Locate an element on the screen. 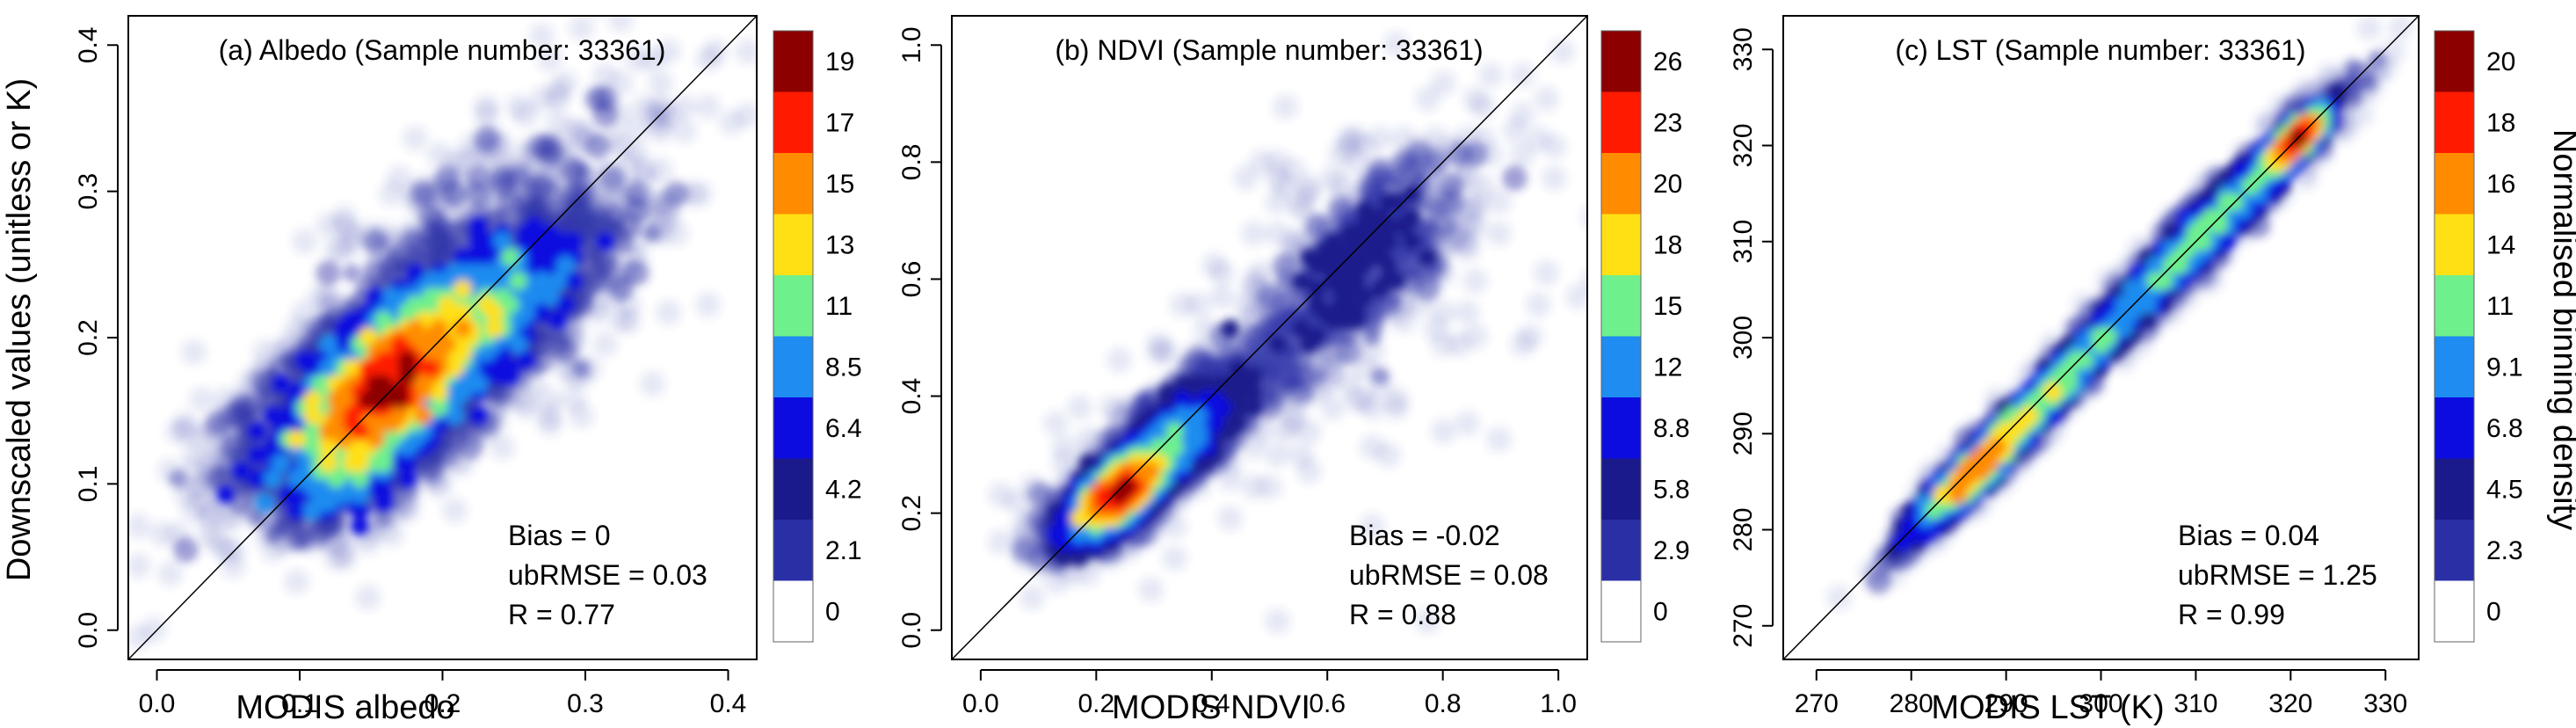 The image size is (2576, 728). x-tick-label: 0.2 is located at coordinates (442, 703).